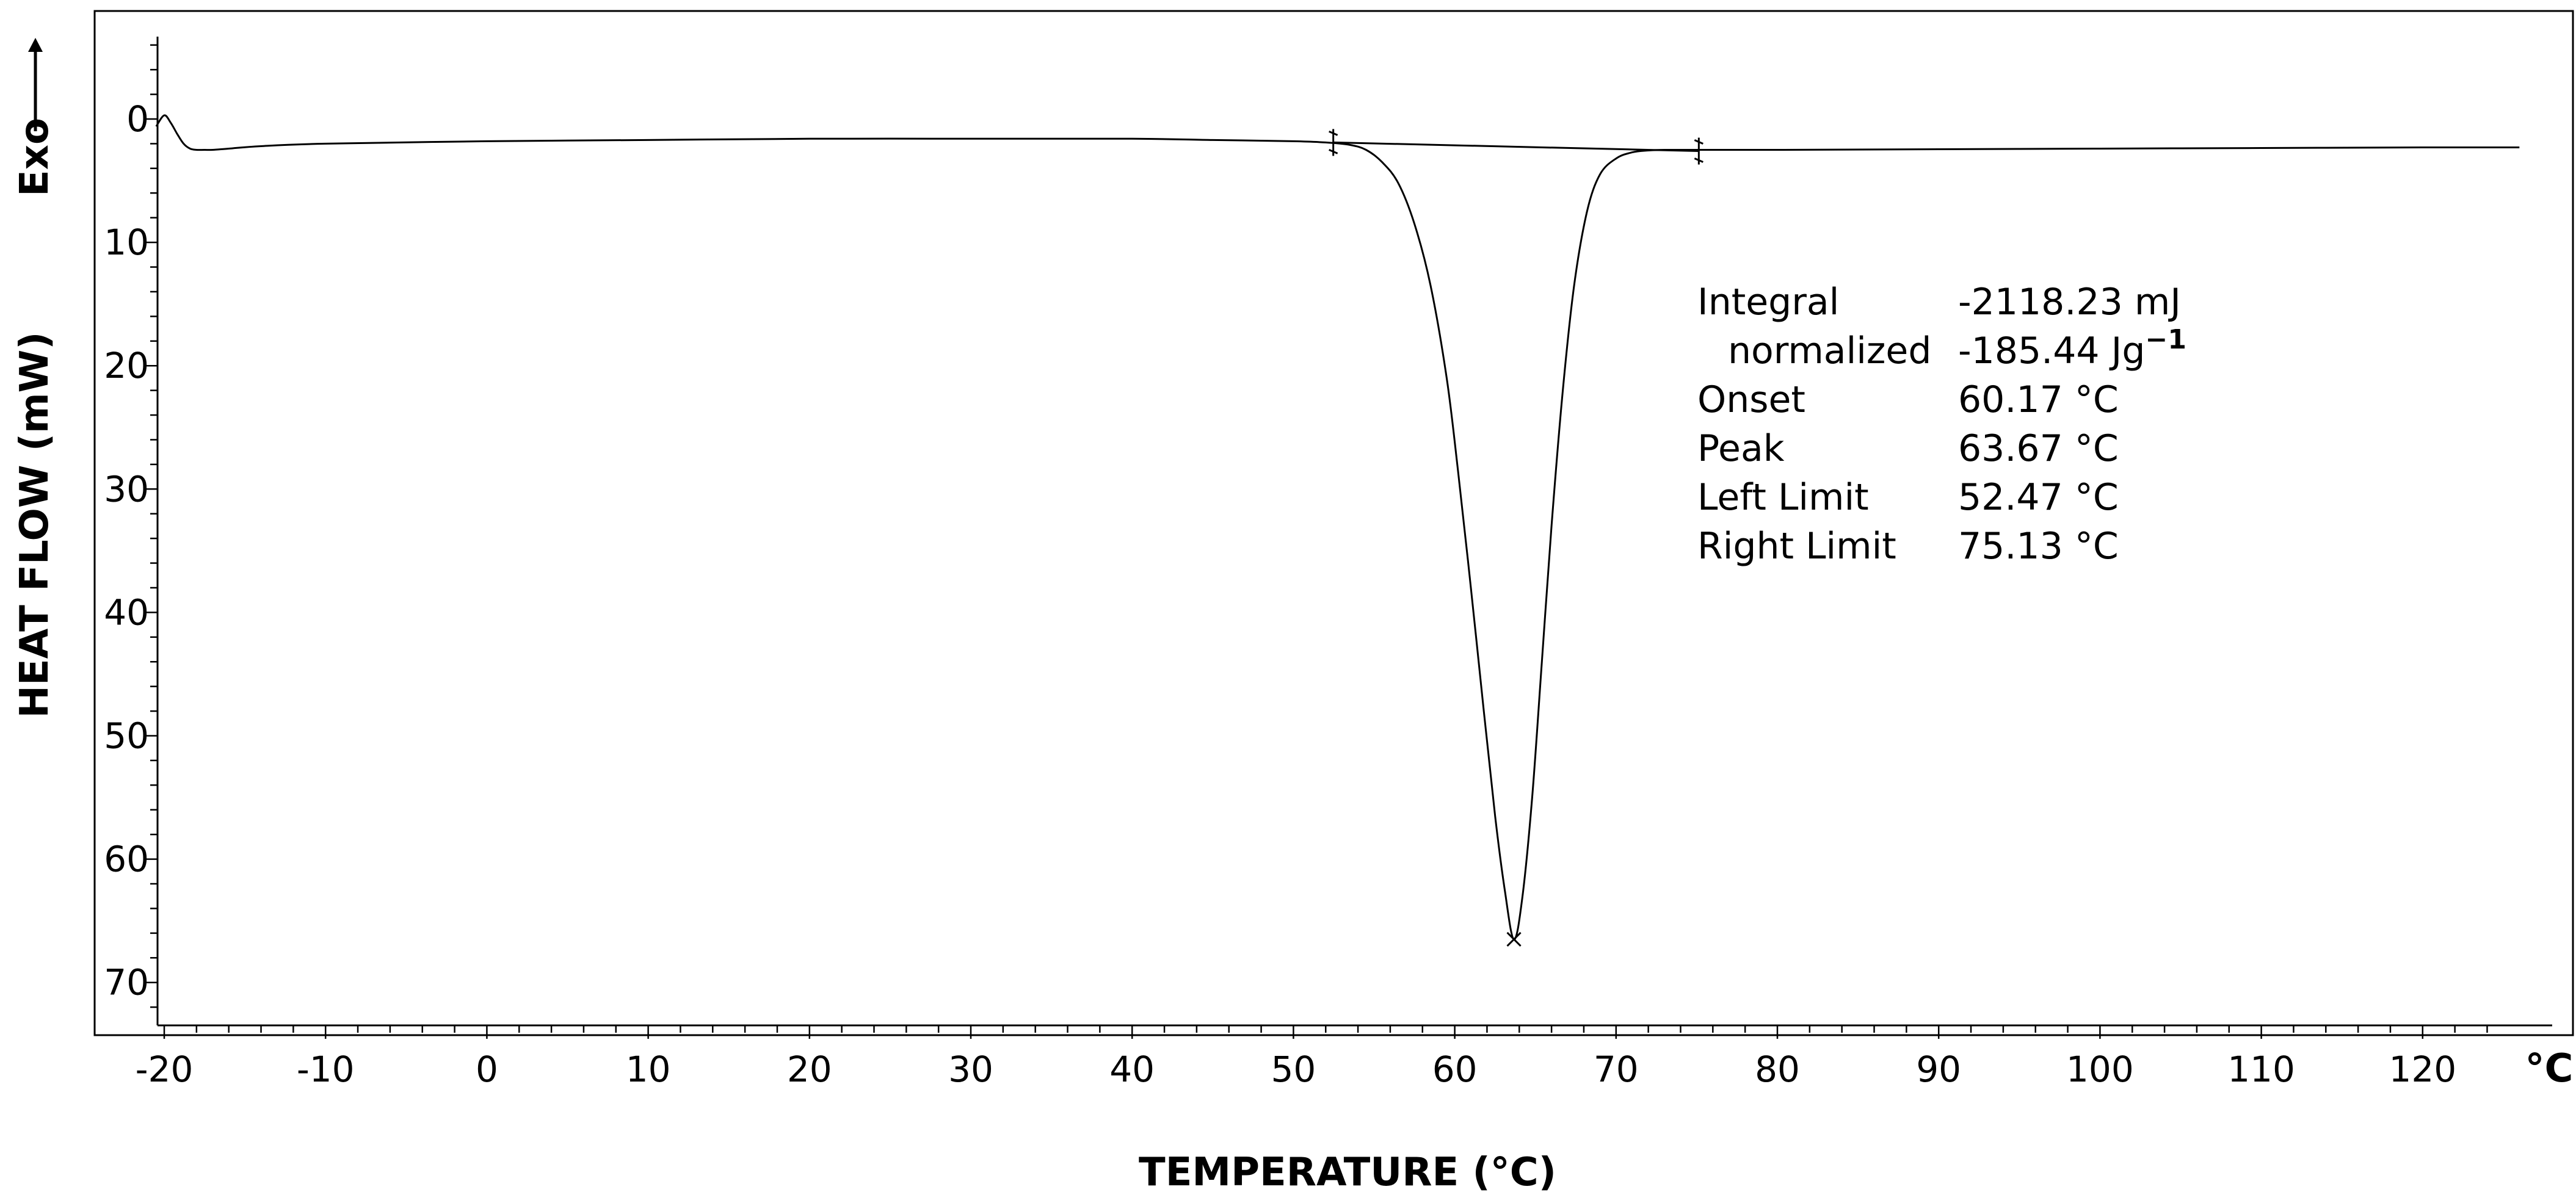 The width and height of the screenshot is (2576, 1203). Describe the element at coordinates (2422, 1069) in the screenshot. I see `x-tick-label: 120` at that location.